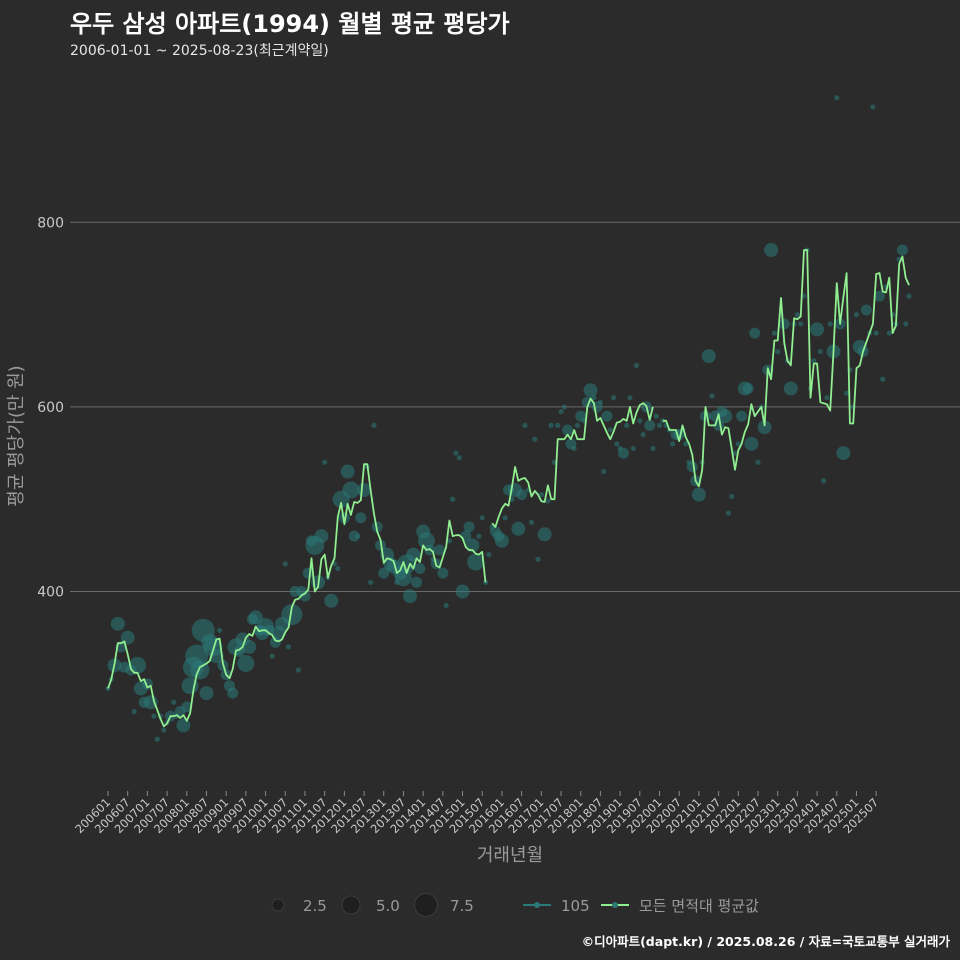 This screenshot has width=960, height=960. Describe the element at coordinates (315, 906) in the screenshot. I see `legend-size-label-1: 2.5` at that location.